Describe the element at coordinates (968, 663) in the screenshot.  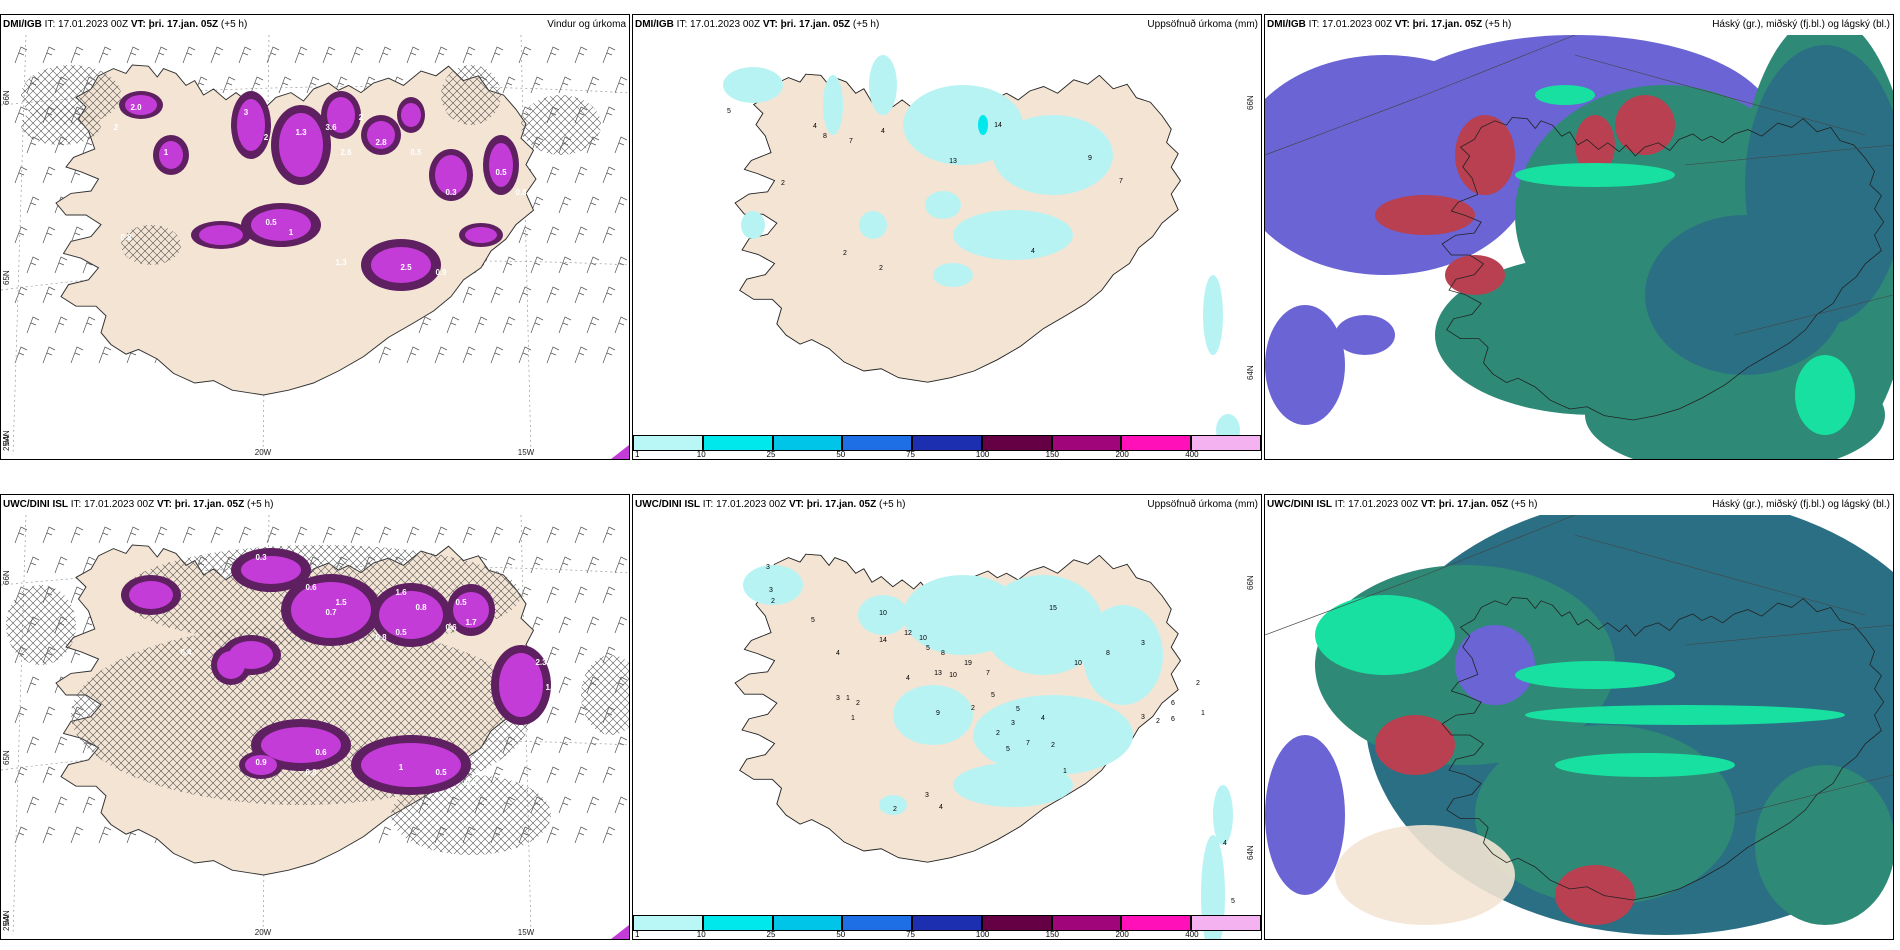
I see `precip-value: 19` at that location.